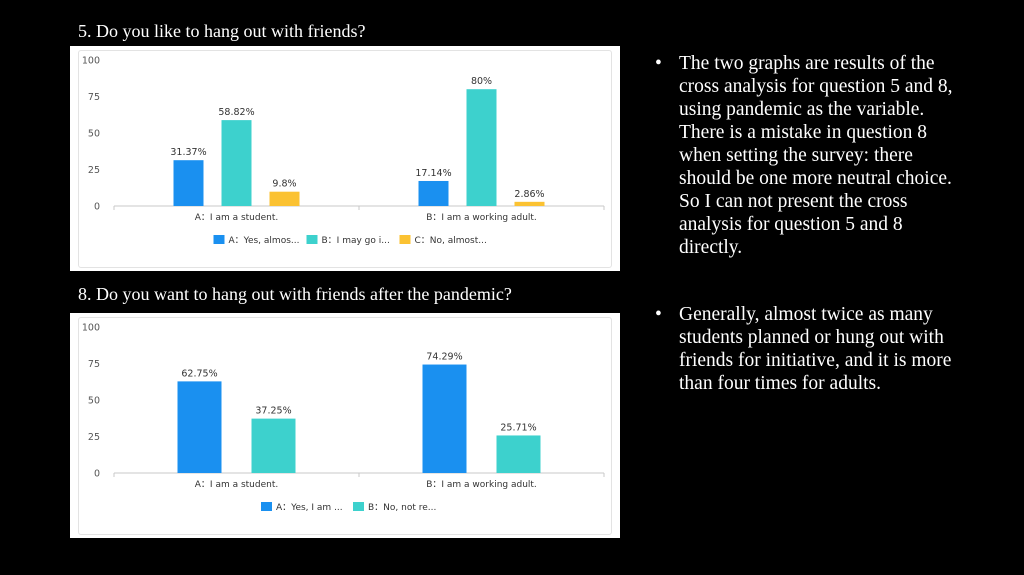  I want to click on data-label: 80%, so click(481, 81).